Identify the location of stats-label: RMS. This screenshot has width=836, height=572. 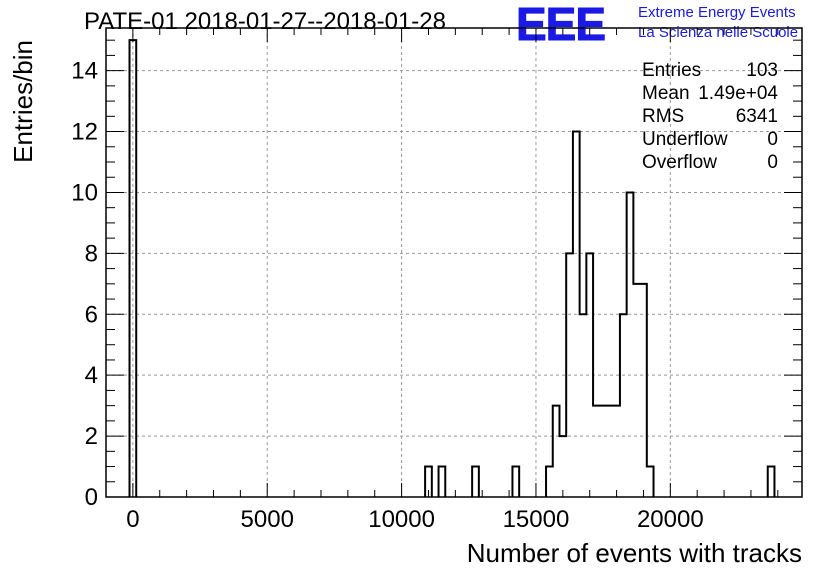
(663, 116).